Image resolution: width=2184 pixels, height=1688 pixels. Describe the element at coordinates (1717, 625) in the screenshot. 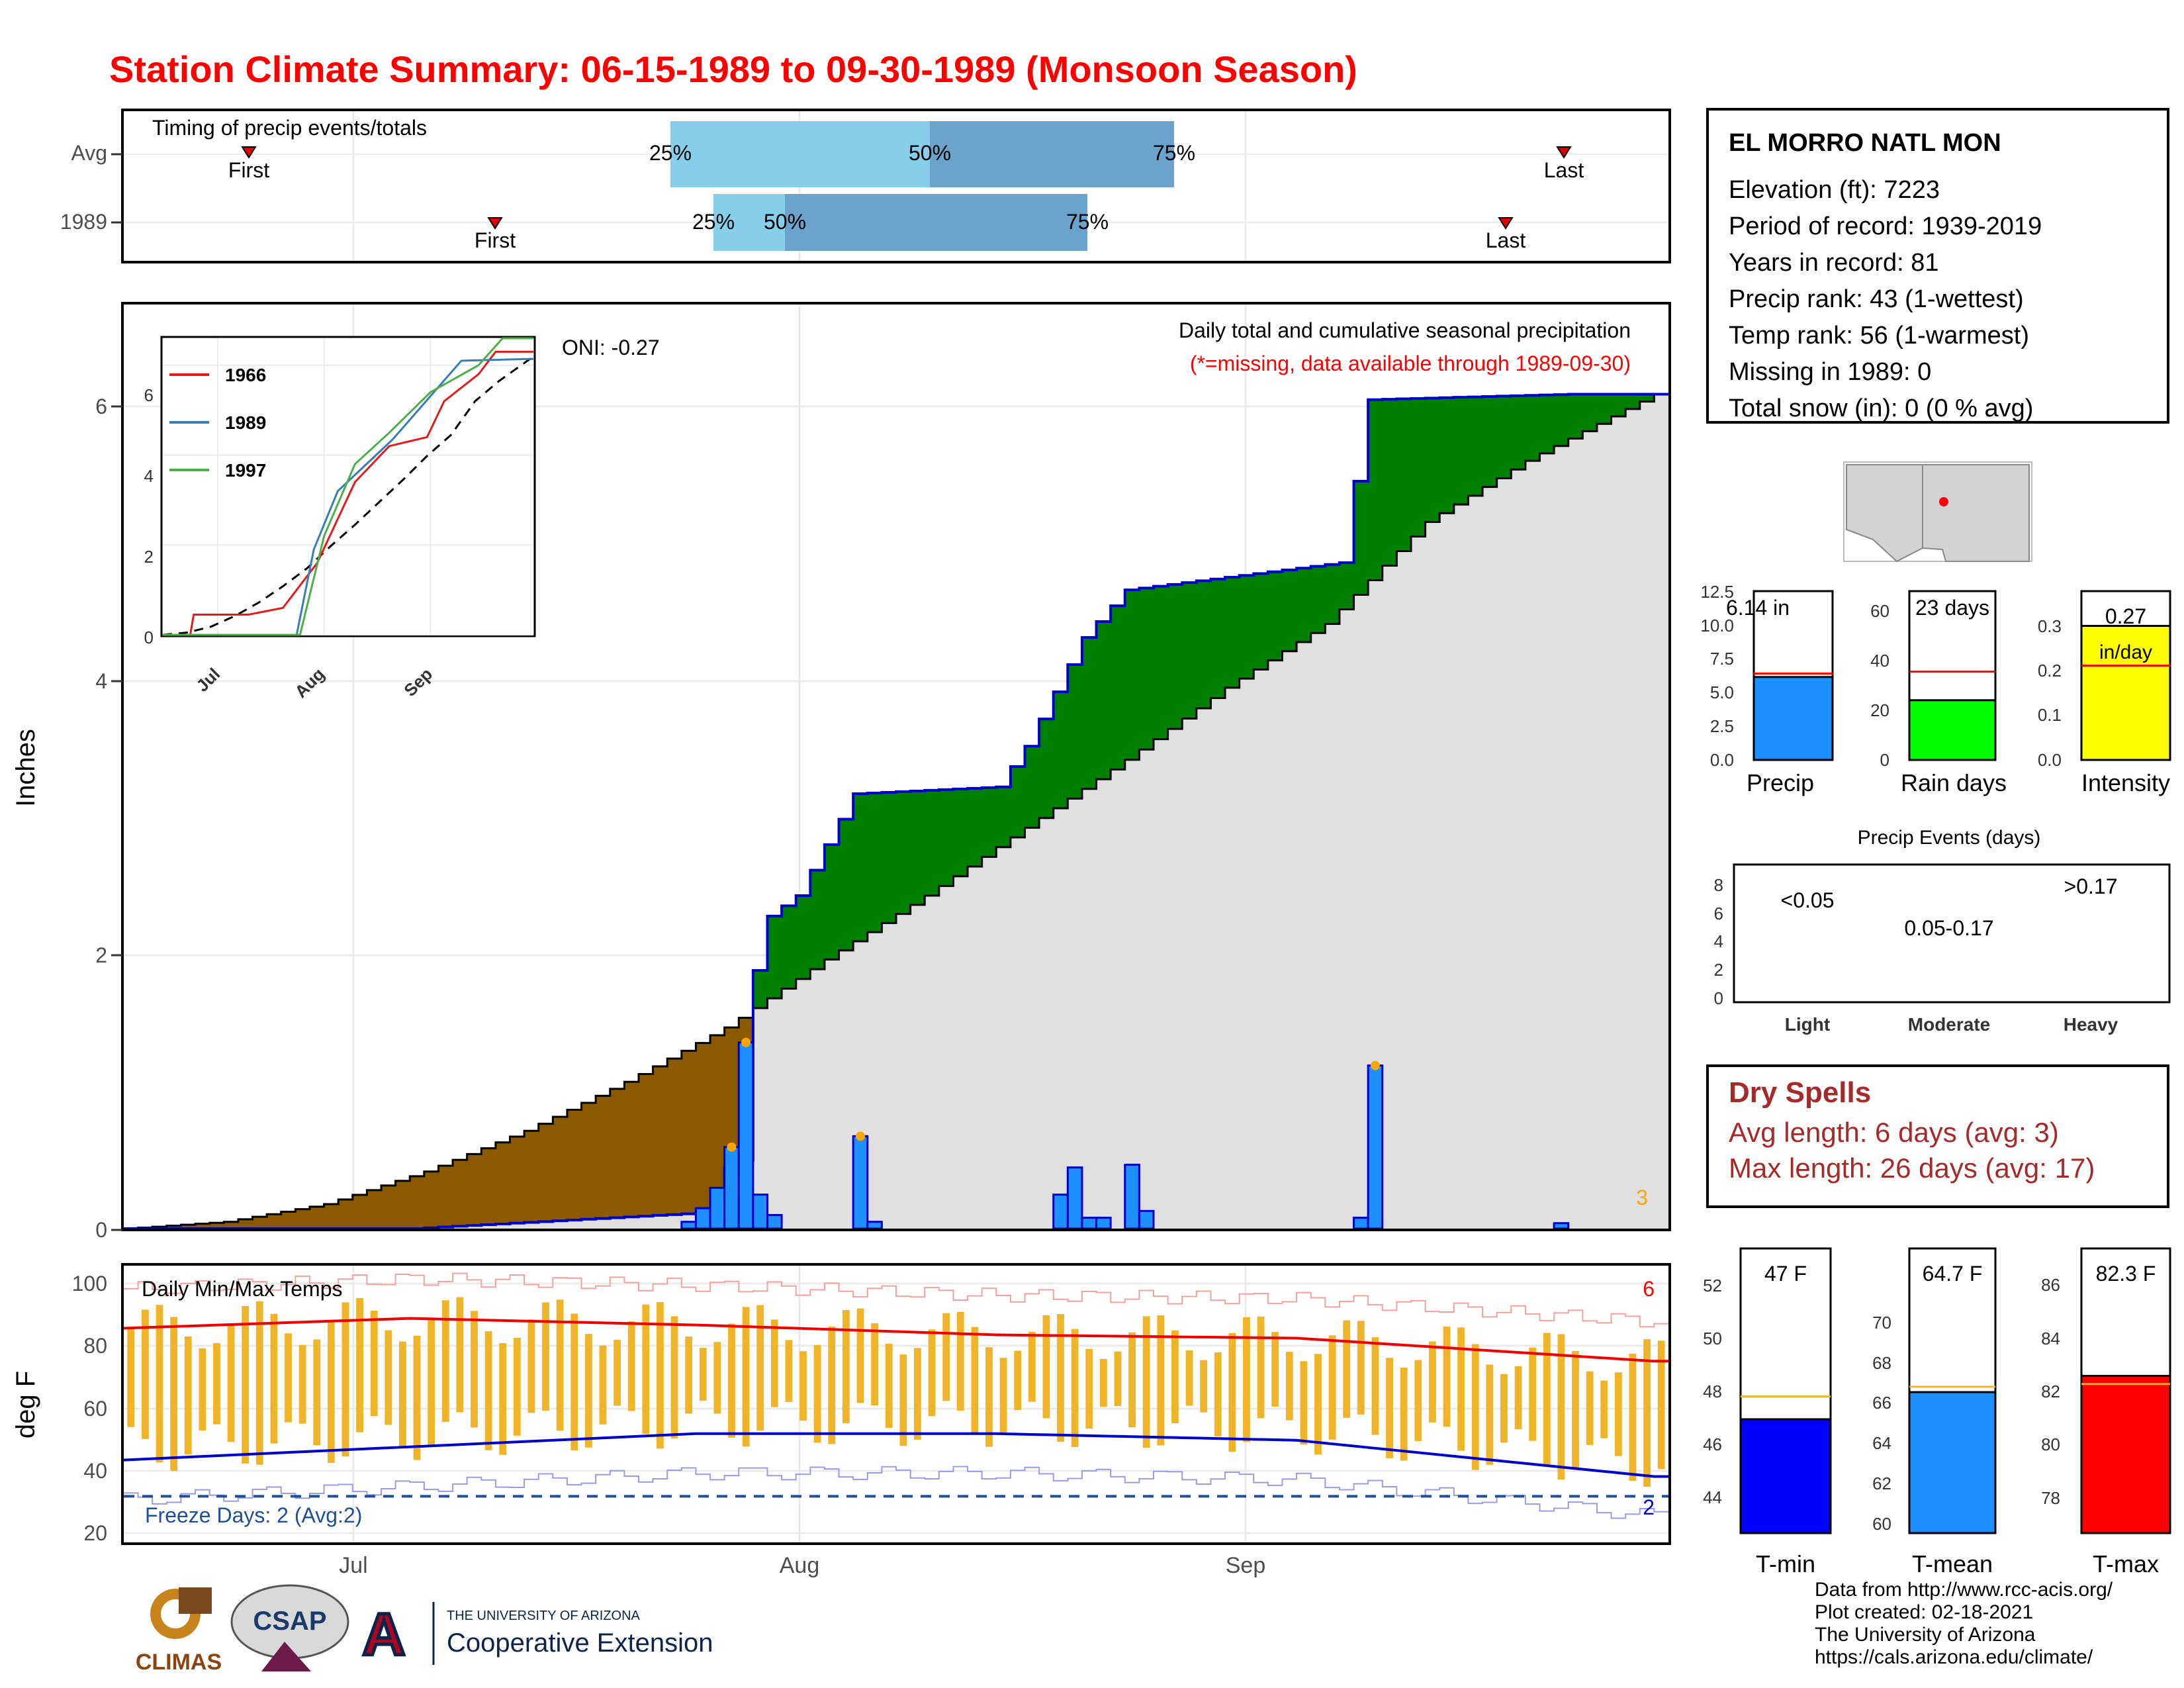

I see `precip-mini-ytick-4: 10.0` at that location.